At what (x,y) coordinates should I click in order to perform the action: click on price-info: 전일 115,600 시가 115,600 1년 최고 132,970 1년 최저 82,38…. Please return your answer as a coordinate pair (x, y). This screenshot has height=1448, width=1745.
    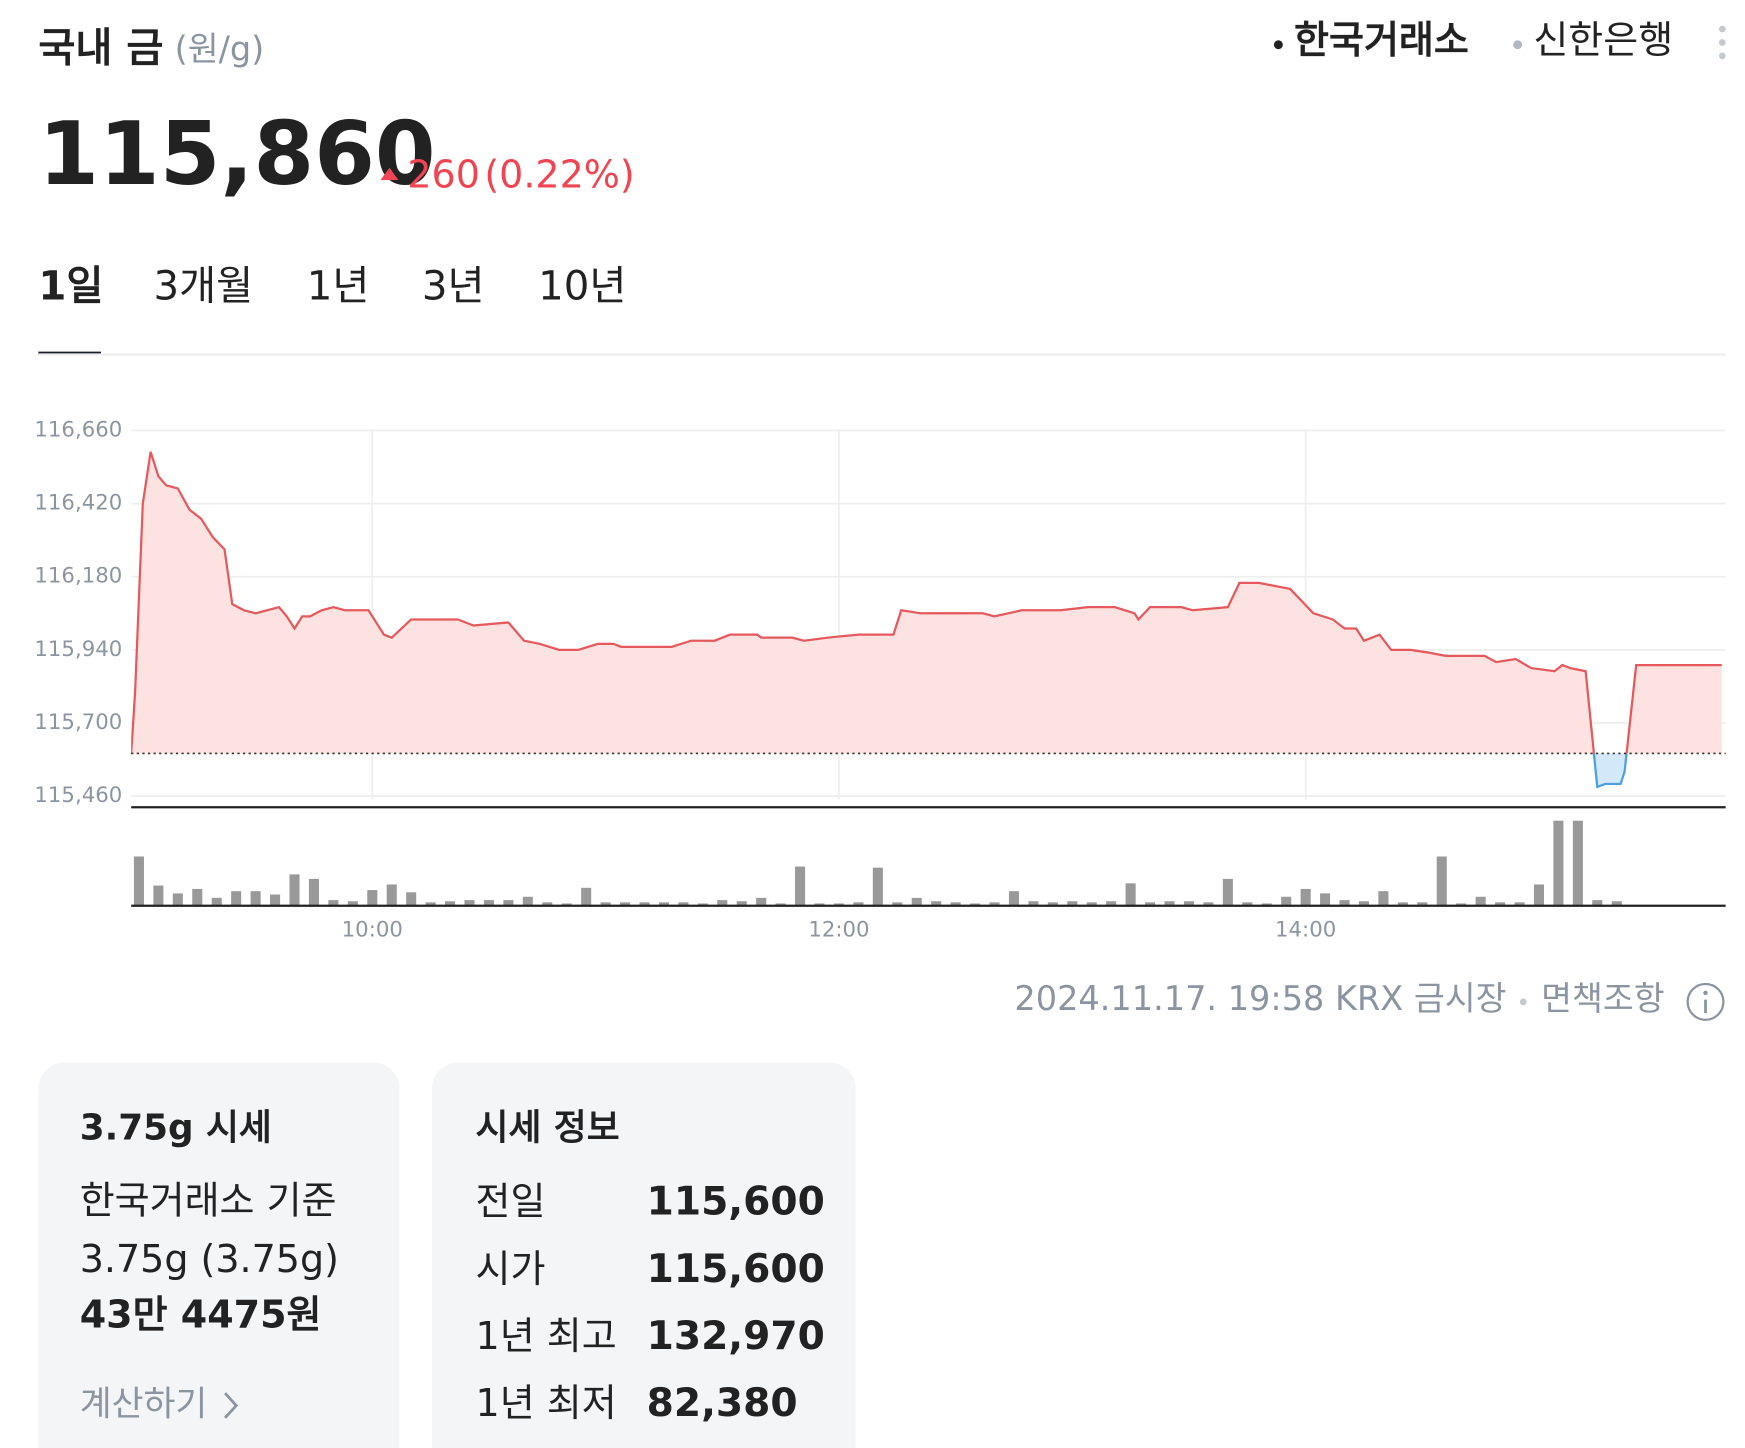
    Looking at the image, I should click on (650, 1303).